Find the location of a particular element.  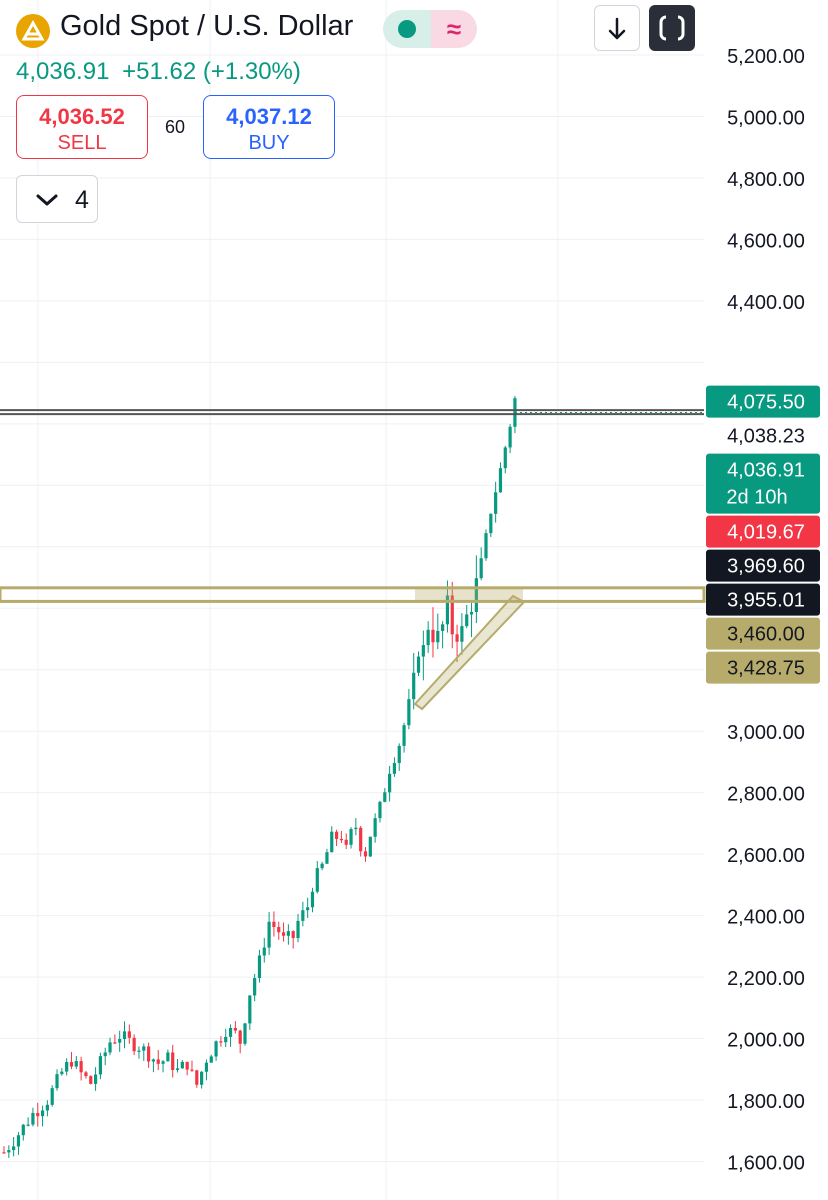

price-axis-label: 3,955.01 is located at coordinates (763, 599).